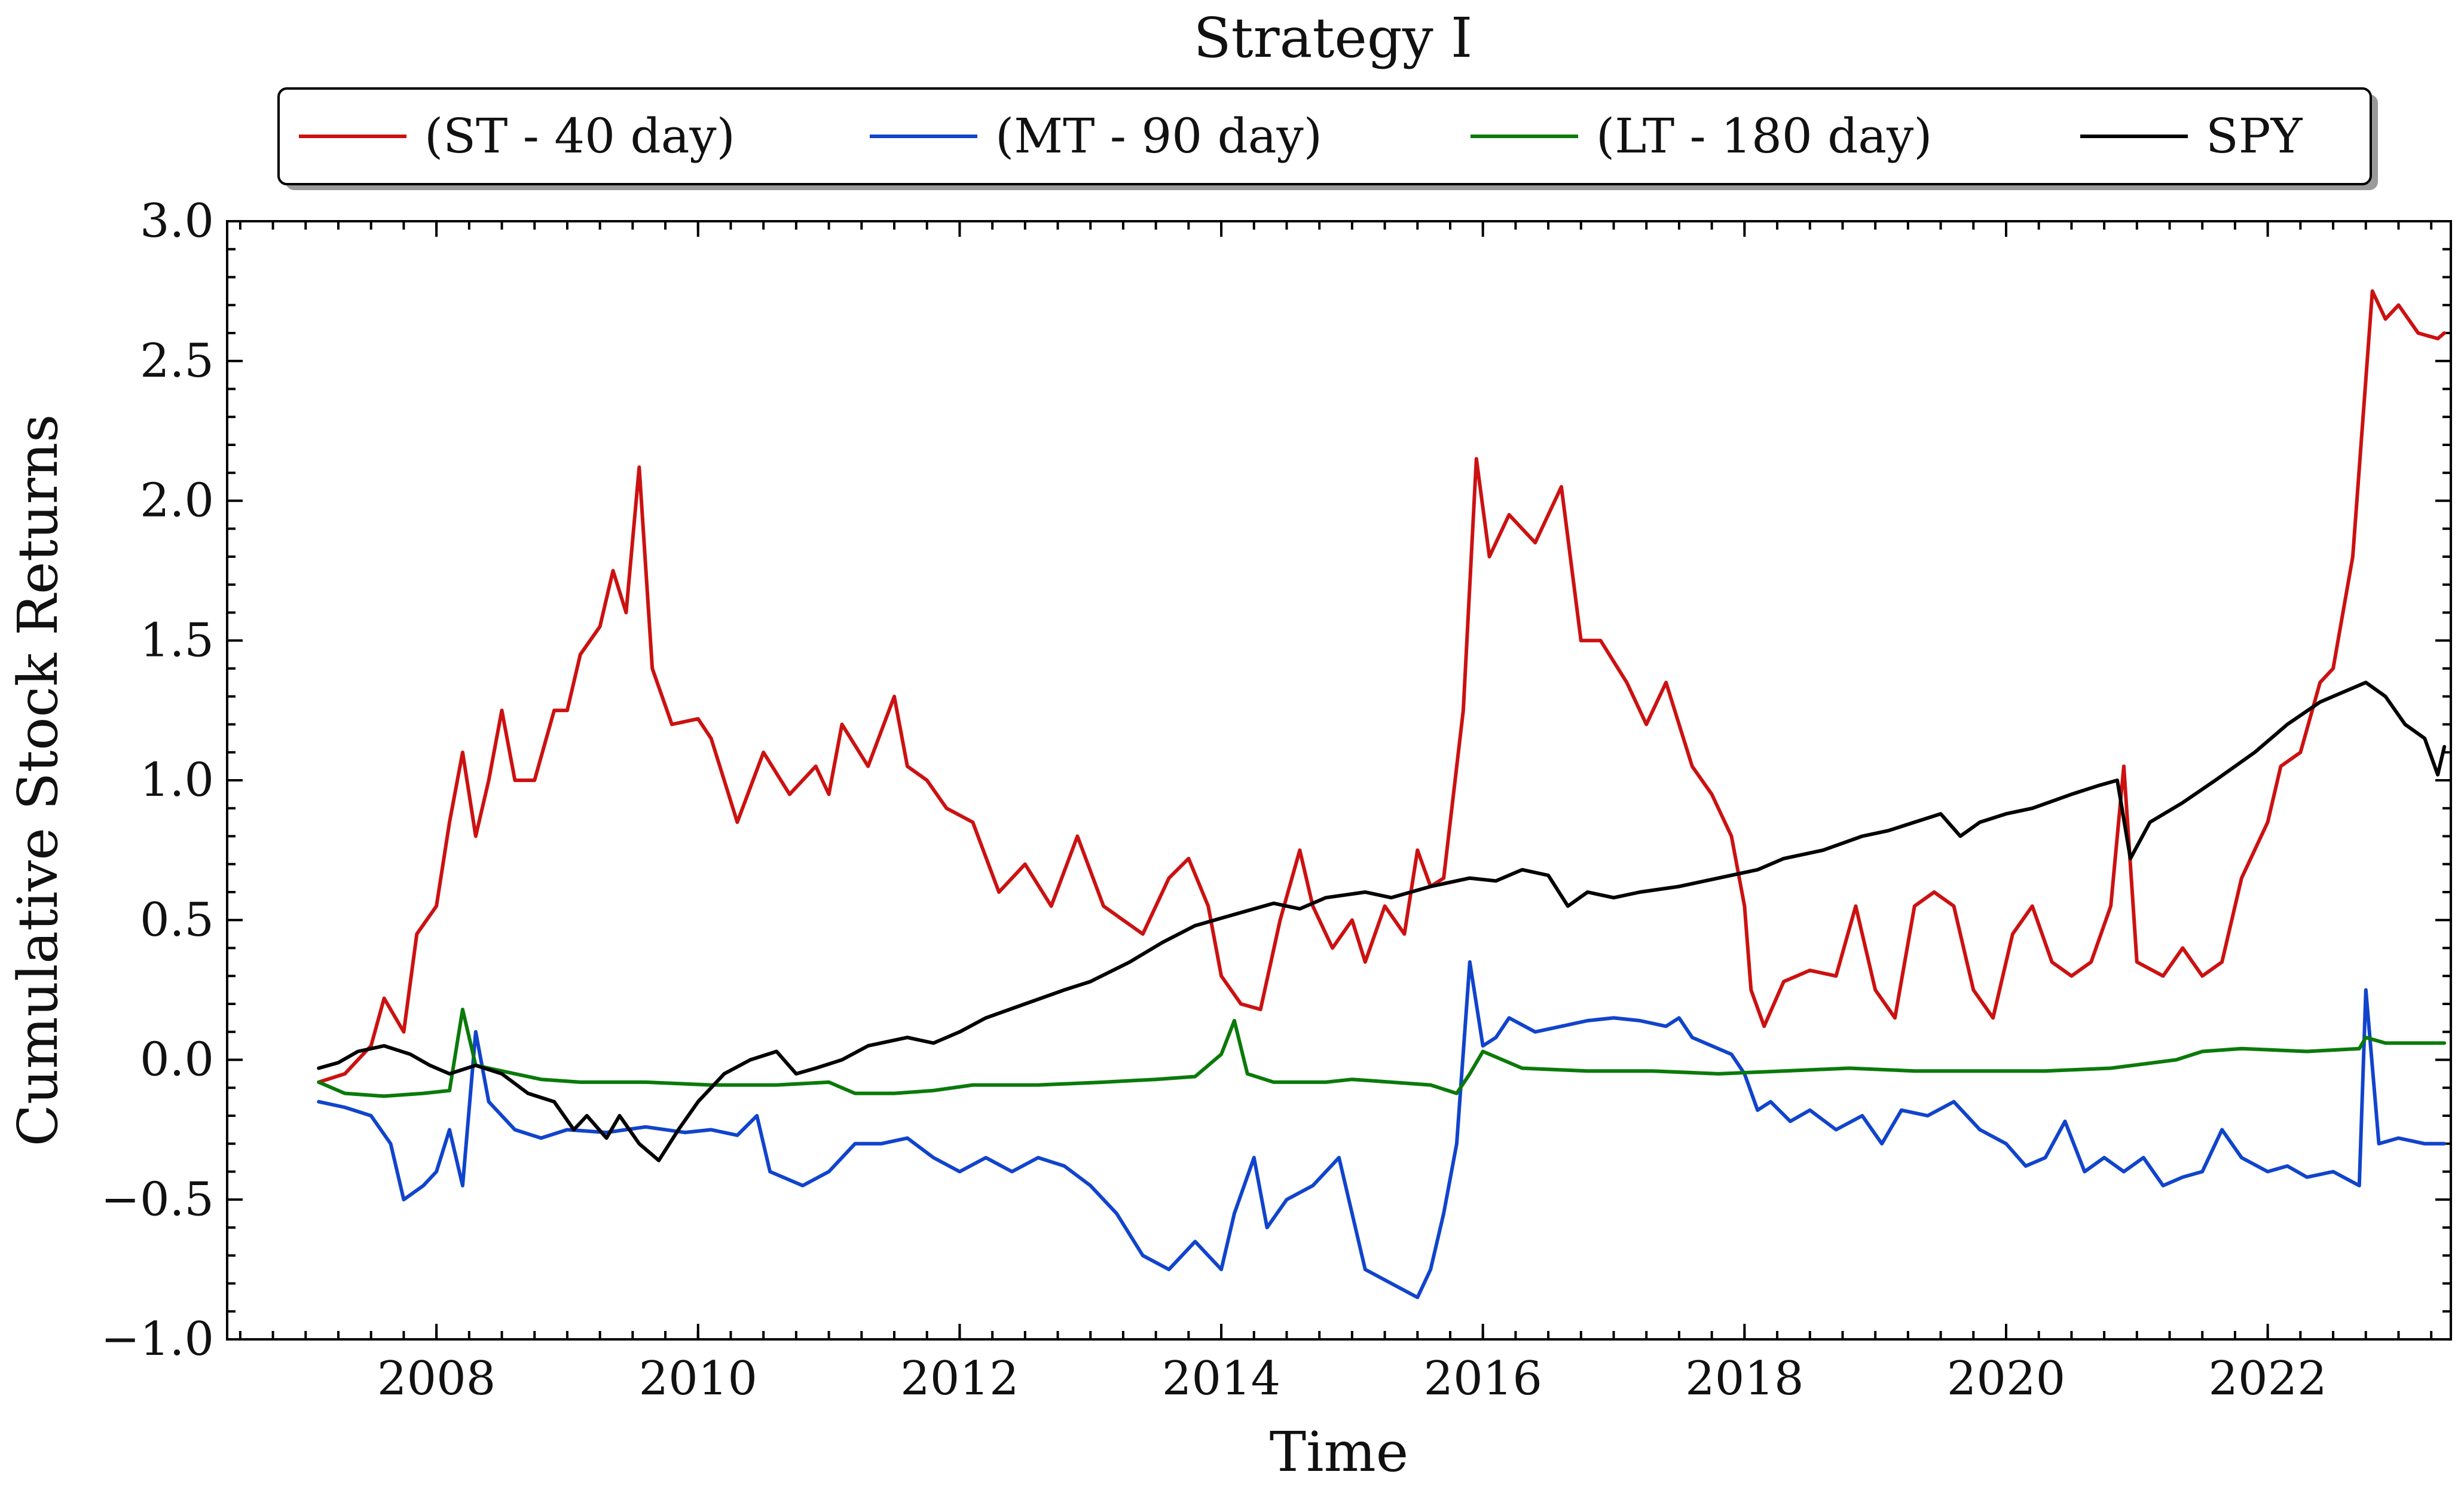  I want to click on y-tick-label: 1.5, so click(177, 640).